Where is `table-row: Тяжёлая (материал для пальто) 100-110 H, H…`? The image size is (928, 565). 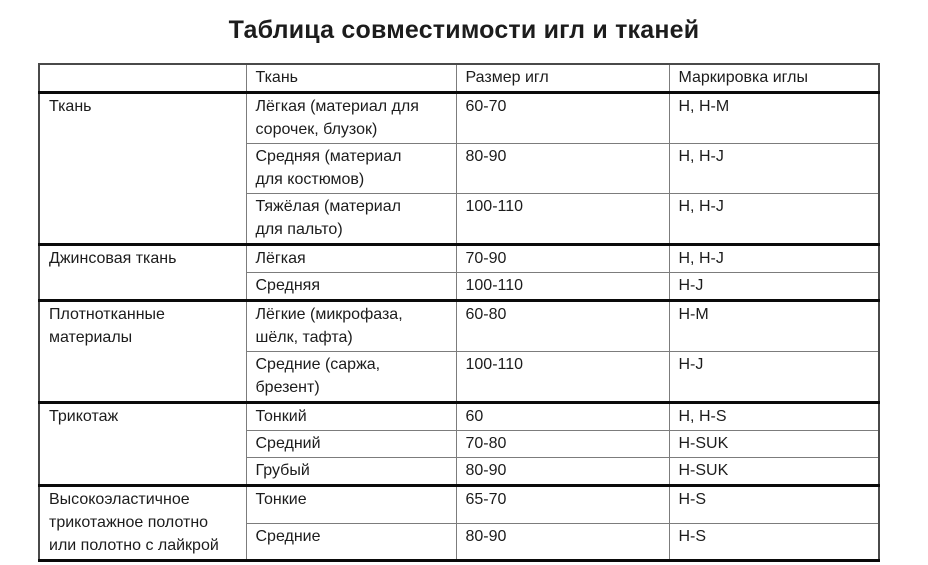 table-row: Тяжёлая (материал для пальто) 100-110 H, H… is located at coordinates (459, 219).